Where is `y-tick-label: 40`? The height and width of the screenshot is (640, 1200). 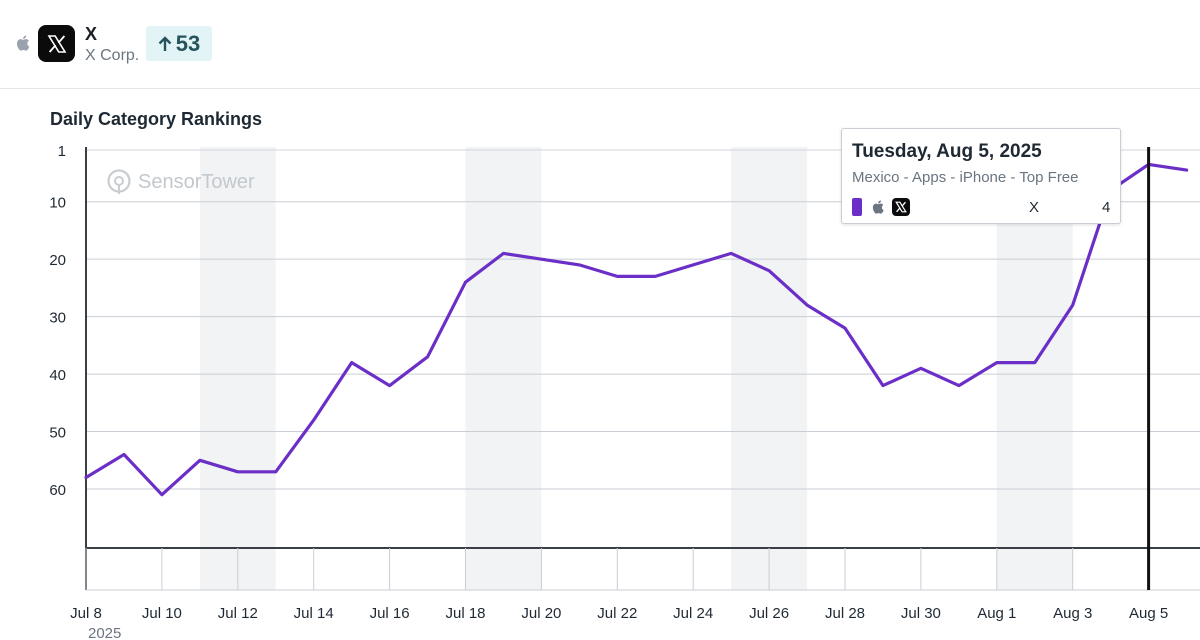 y-tick-label: 40 is located at coordinates (57, 375).